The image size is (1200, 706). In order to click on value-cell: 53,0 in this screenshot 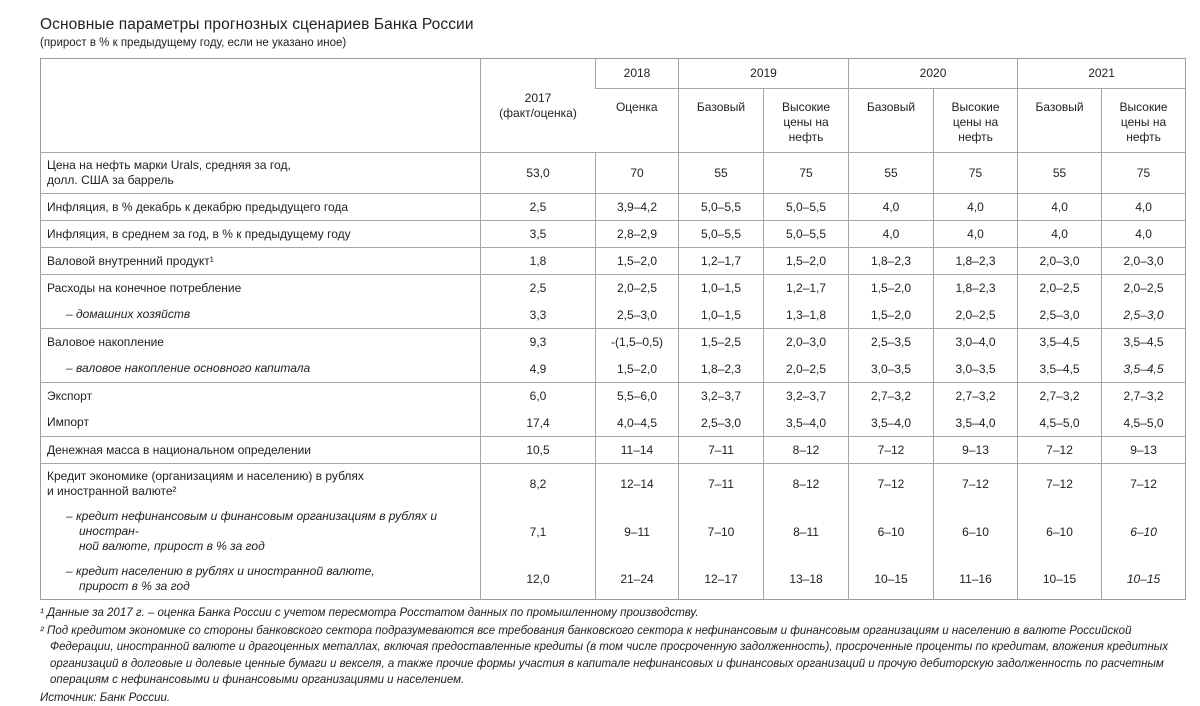, I will do `click(538, 173)`.